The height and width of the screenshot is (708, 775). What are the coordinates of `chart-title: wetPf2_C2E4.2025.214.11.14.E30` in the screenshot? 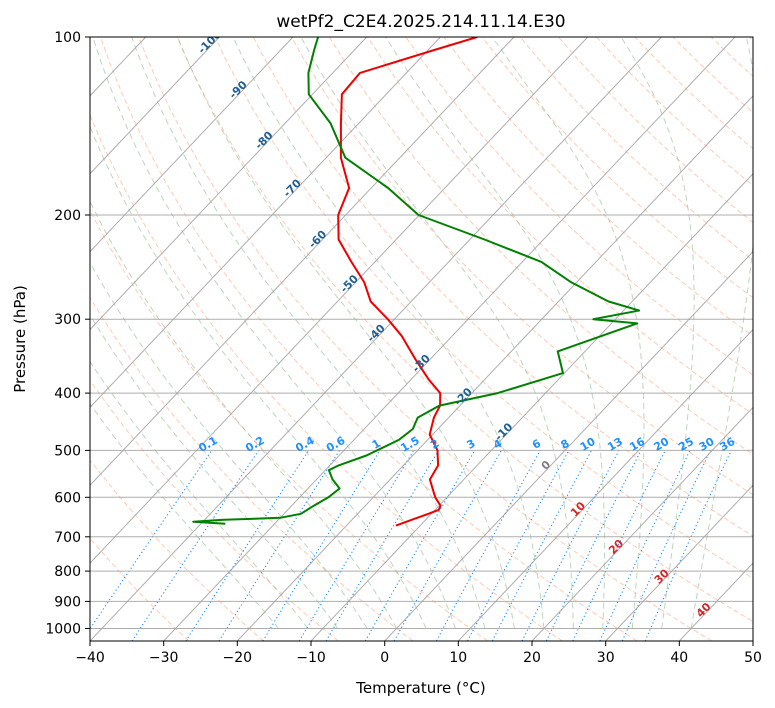 It's located at (420, 22).